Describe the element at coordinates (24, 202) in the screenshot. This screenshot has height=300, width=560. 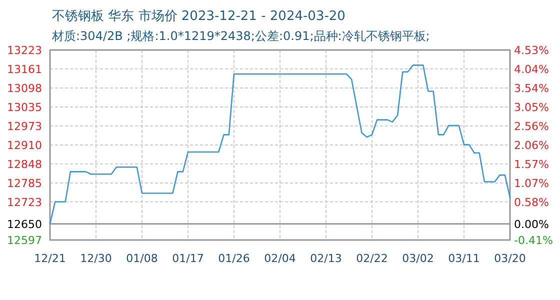
I see `y-tick-label: 12723` at that location.